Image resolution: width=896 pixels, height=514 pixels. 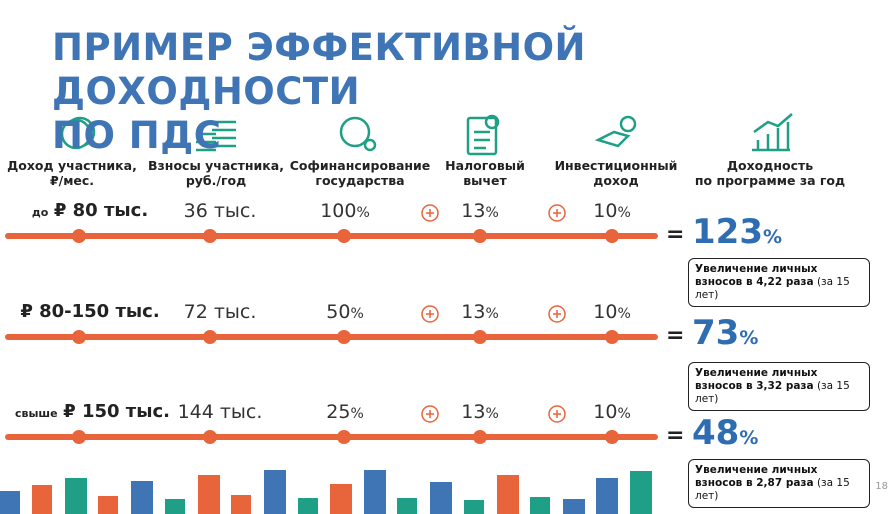 I want to click on header-line: Софинансирование, so click(x=360, y=165).